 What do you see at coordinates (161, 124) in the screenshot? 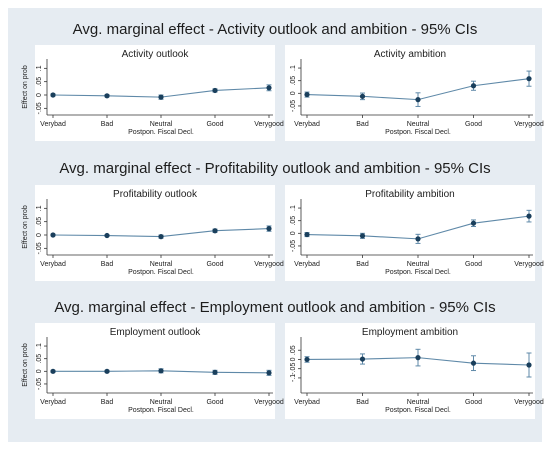
I see `x-tick-label-r0p0-2: Neutral` at bounding box center [161, 124].